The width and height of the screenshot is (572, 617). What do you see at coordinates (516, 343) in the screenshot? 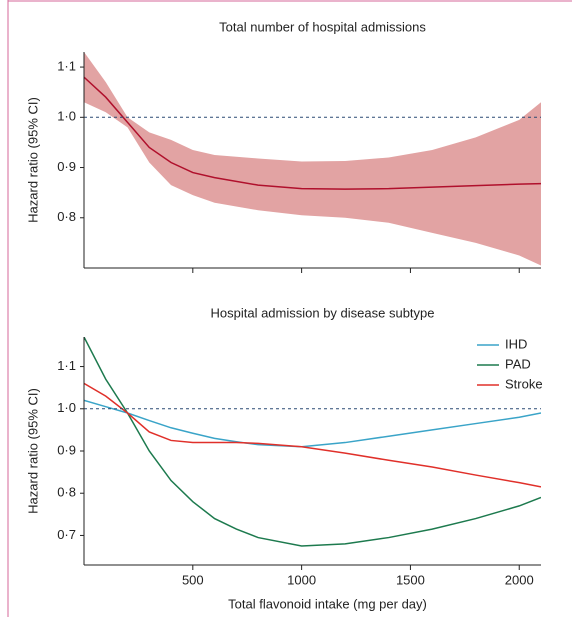
I see `legend-label: IHD` at bounding box center [516, 343].